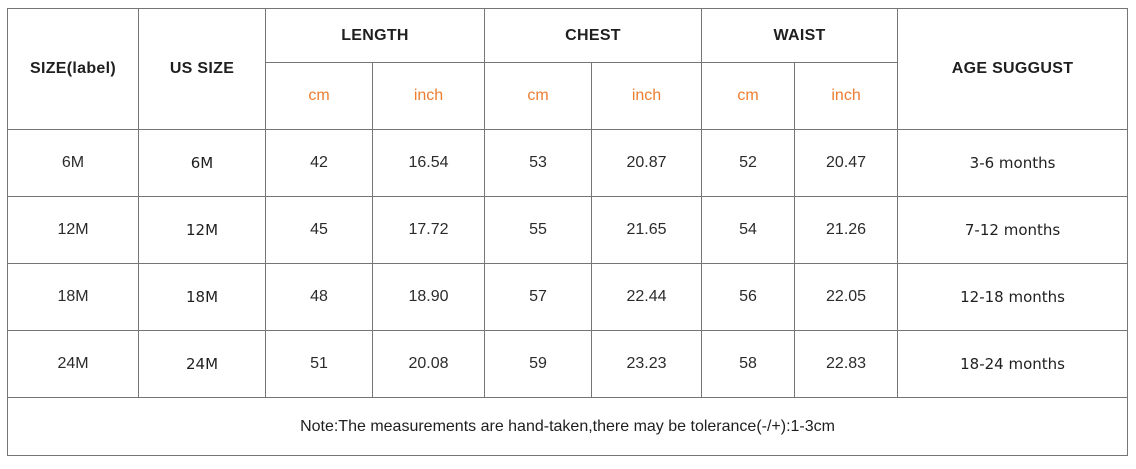 The width and height of the screenshot is (1136, 469). I want to click on cell-age: 3-6 months, so click(1013, 163).